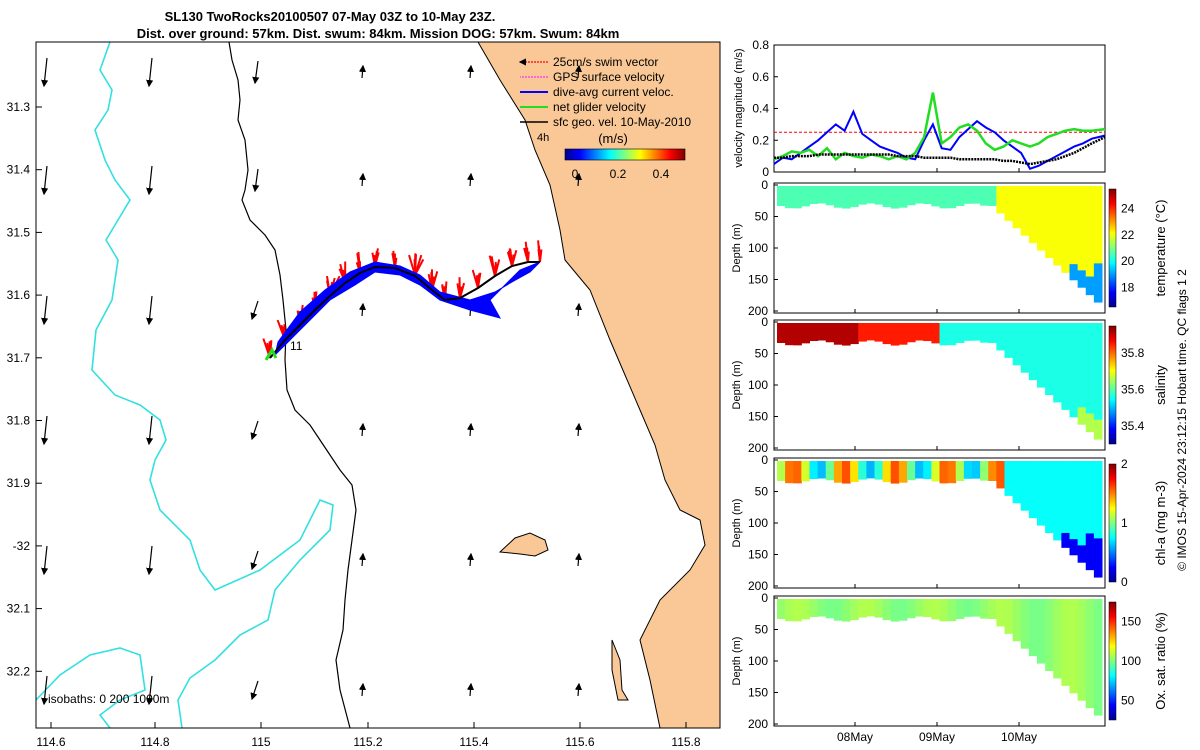 This screenshot has height=750, width=1200. I want to click on section-cb-tick: 24, so click(1128, 209).